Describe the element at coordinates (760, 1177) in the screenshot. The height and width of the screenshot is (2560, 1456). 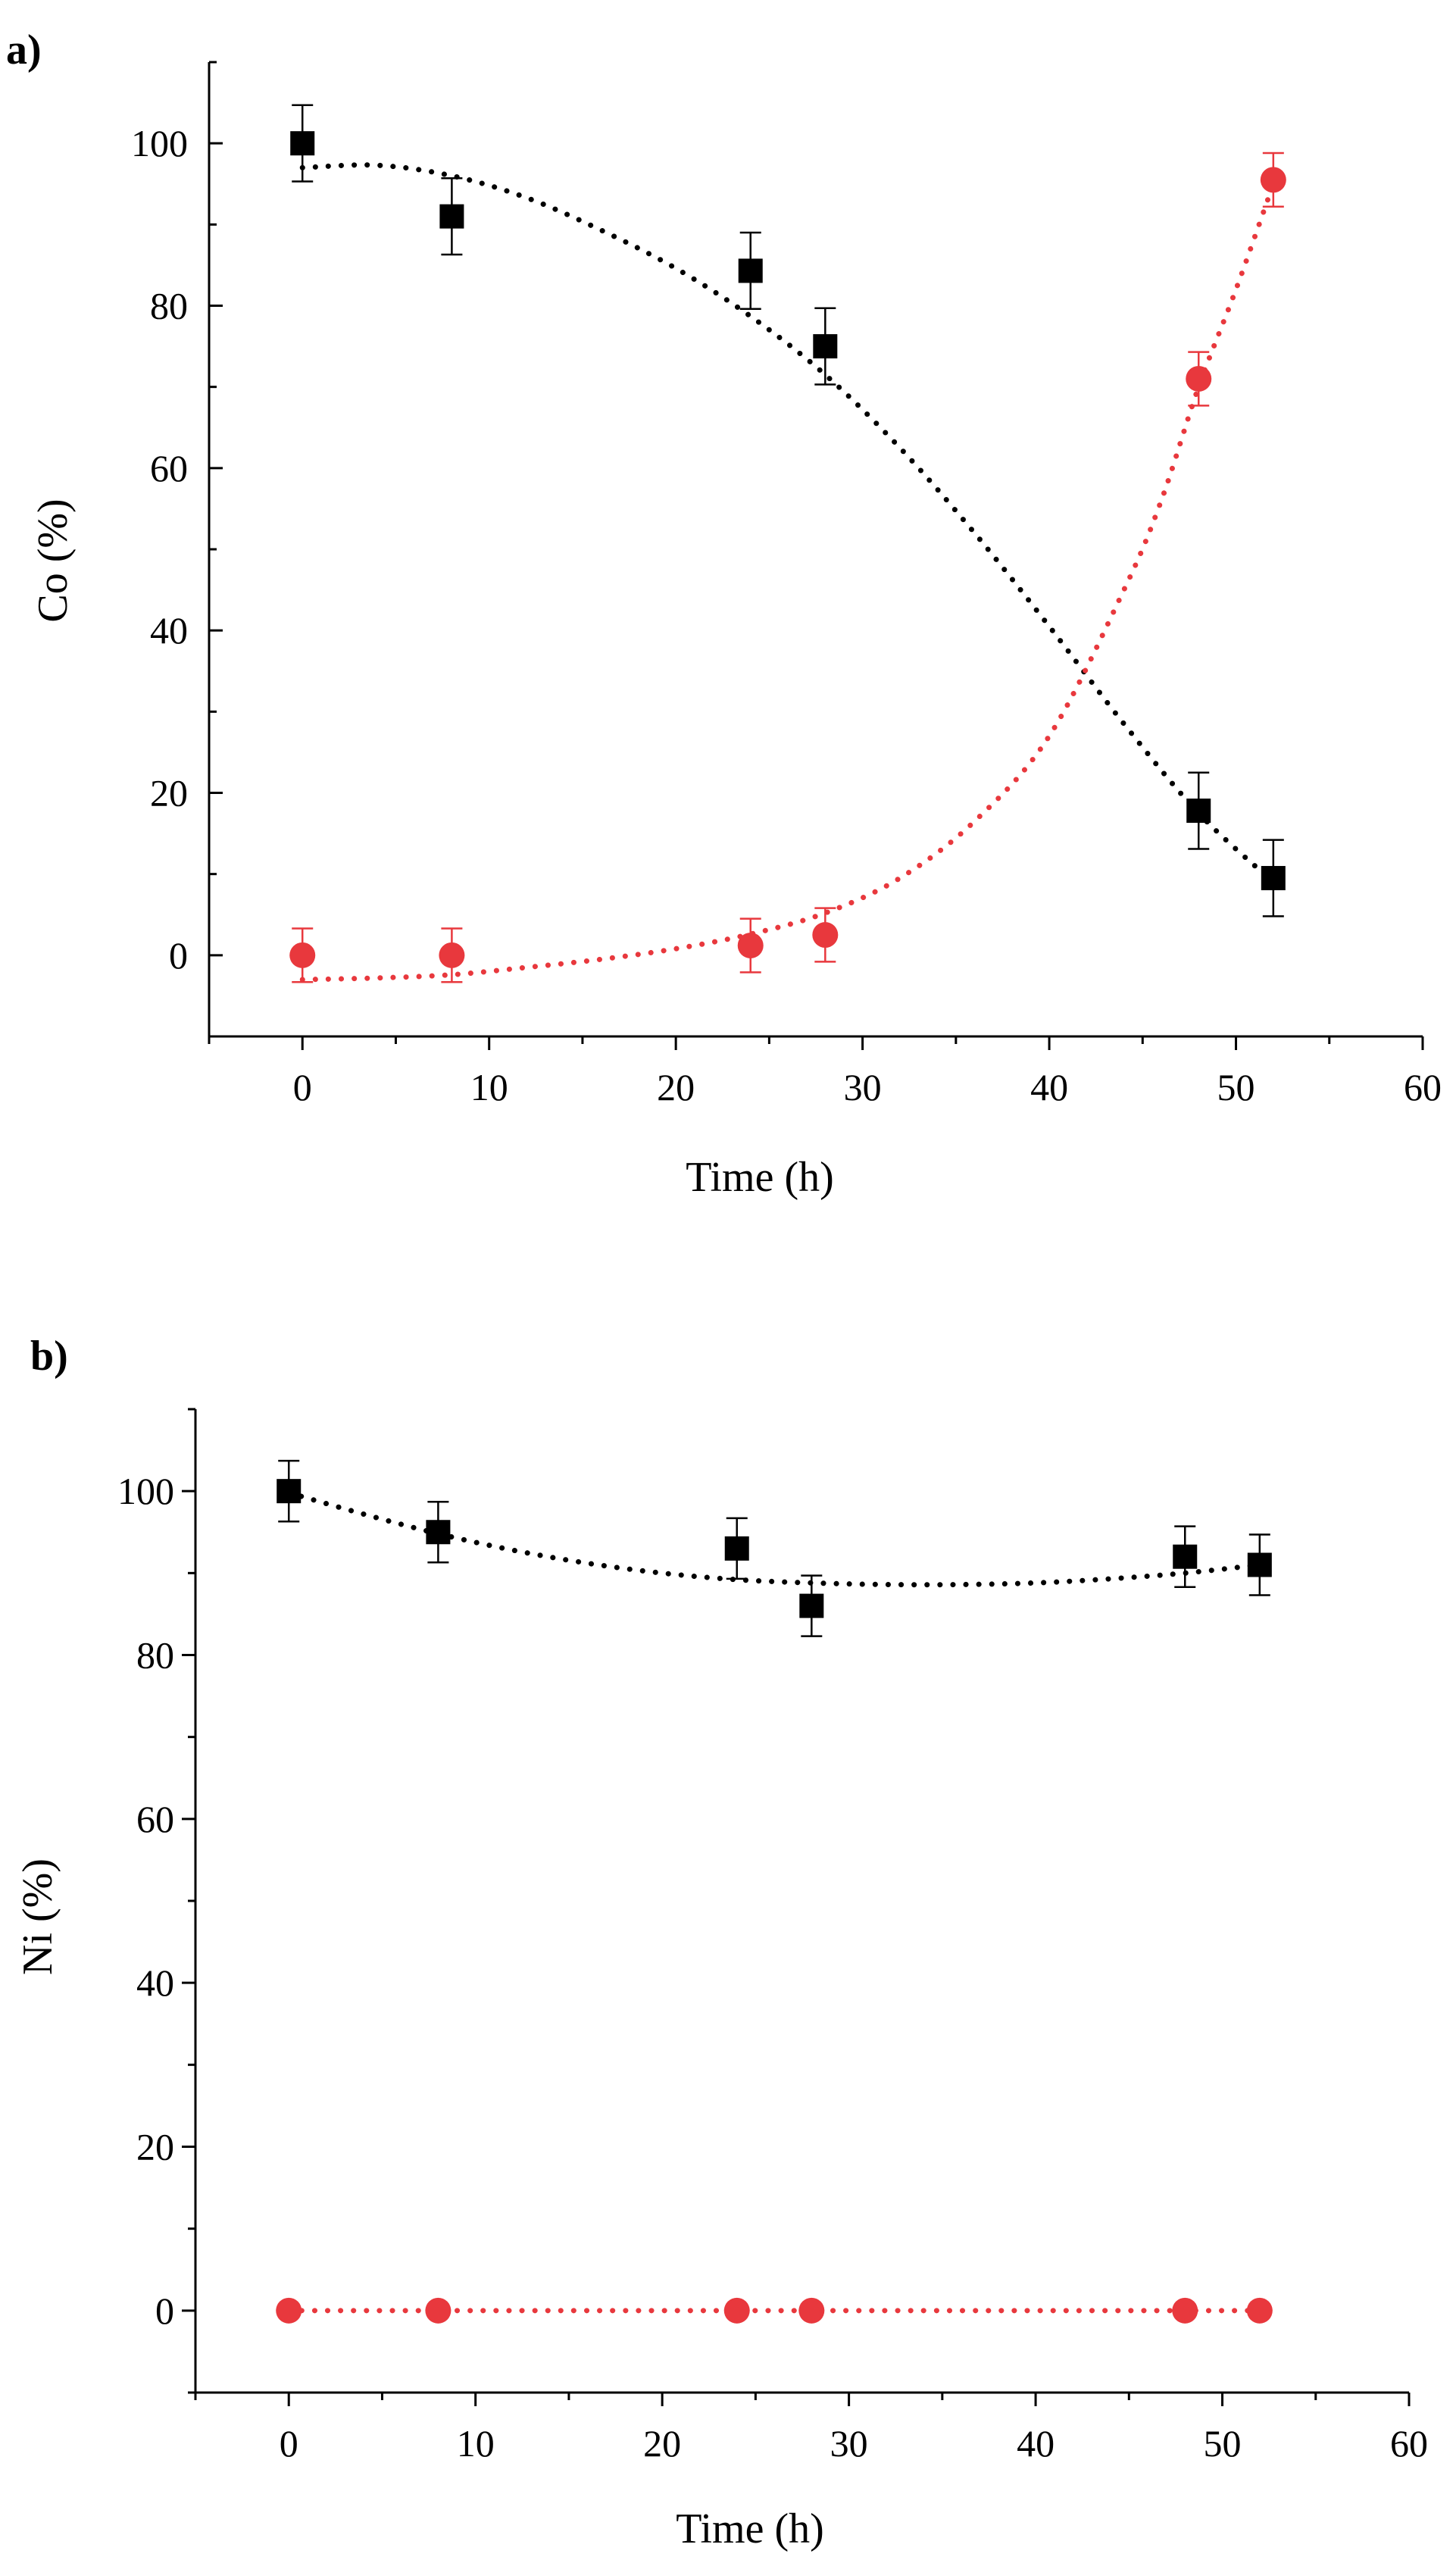
I see `x-axis-title-a: Time (h)` at that location.